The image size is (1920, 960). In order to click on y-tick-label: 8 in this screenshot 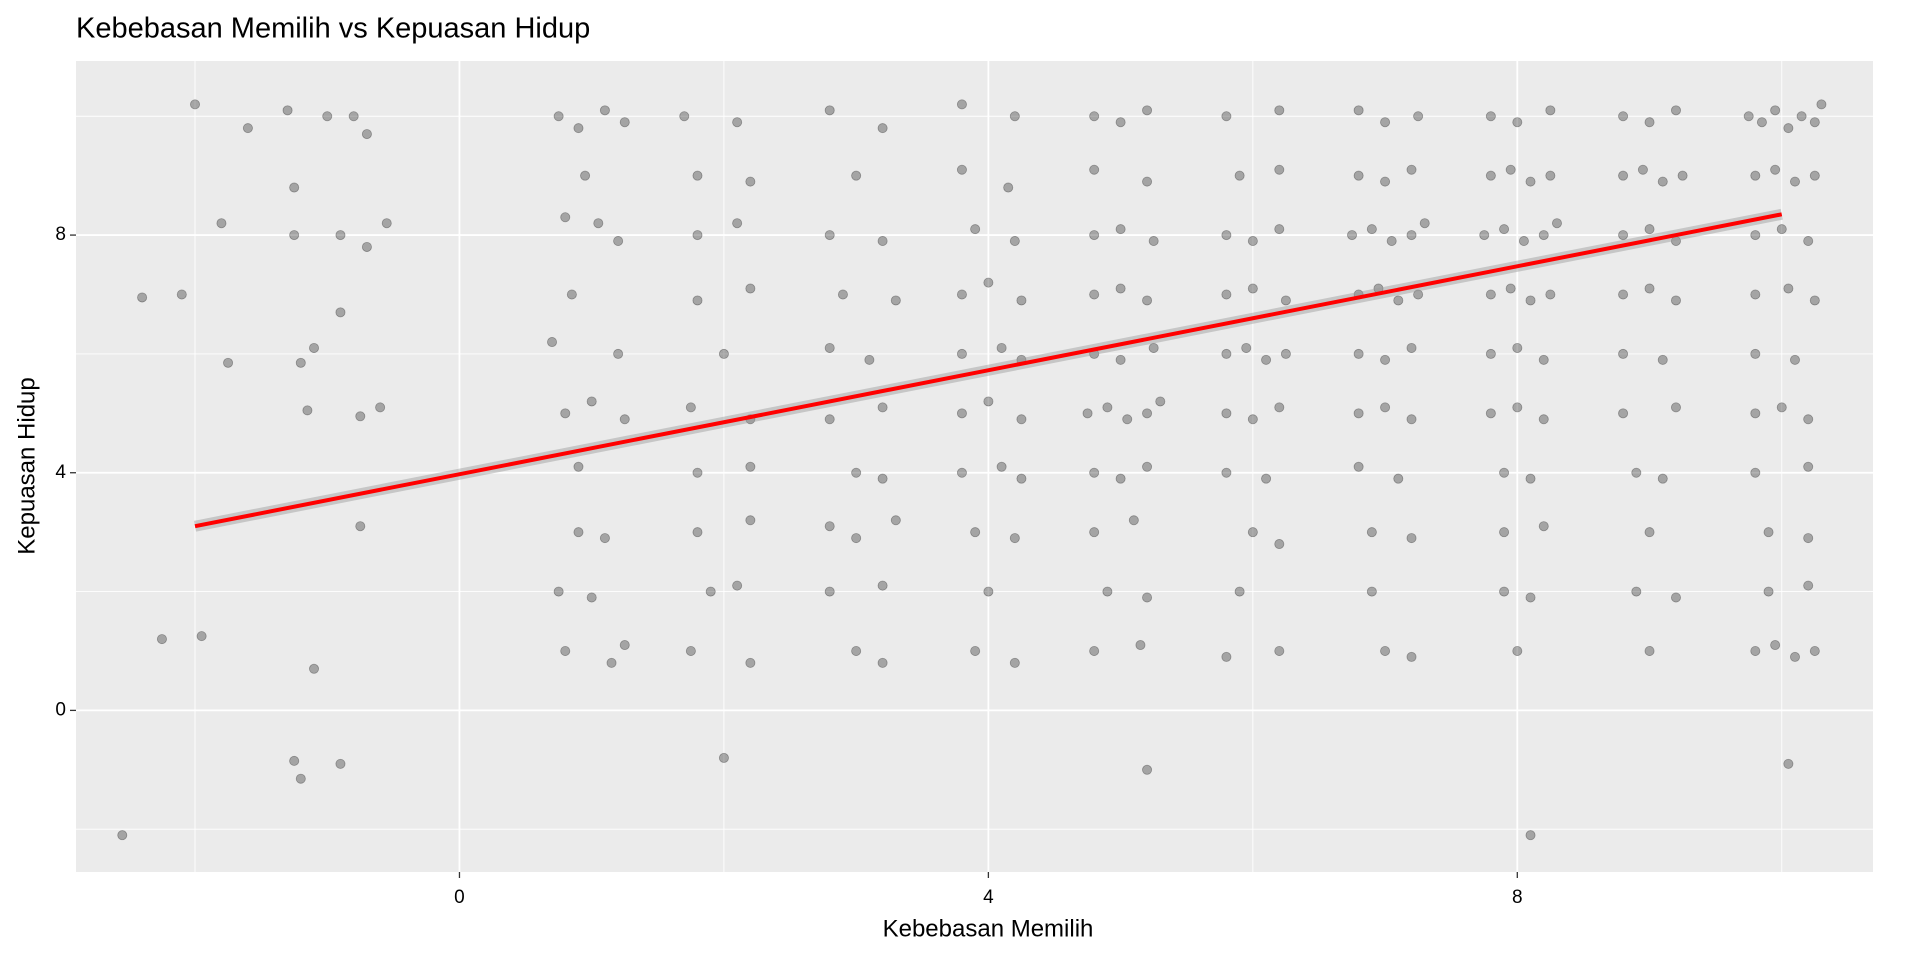, I will do `click(60, 234)`.